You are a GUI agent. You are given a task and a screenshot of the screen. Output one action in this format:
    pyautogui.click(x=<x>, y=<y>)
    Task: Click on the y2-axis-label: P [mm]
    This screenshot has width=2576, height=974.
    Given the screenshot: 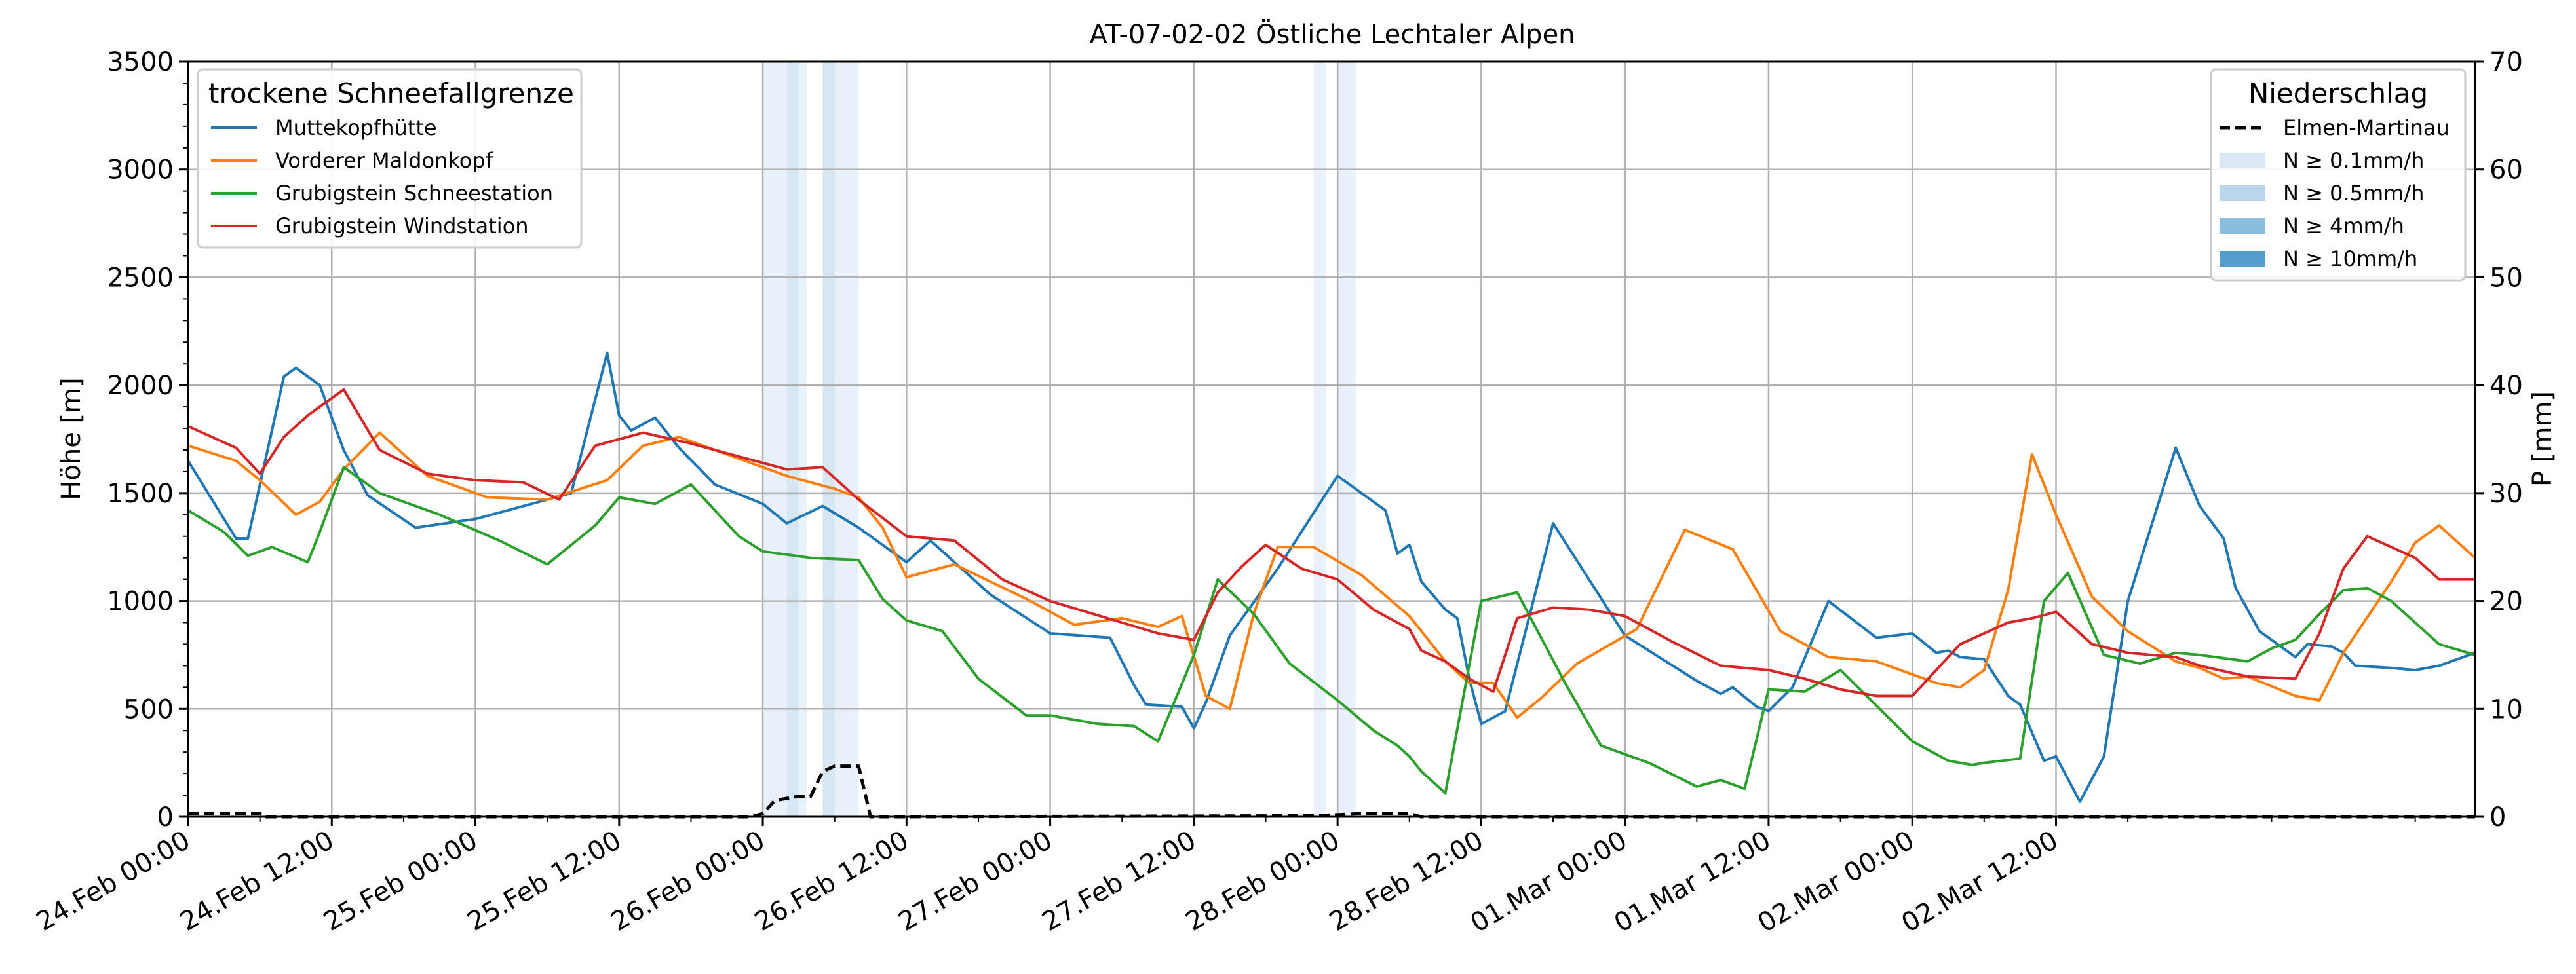 What is the action you would take?
    pyautogui.click(x=2543, y=439)
    